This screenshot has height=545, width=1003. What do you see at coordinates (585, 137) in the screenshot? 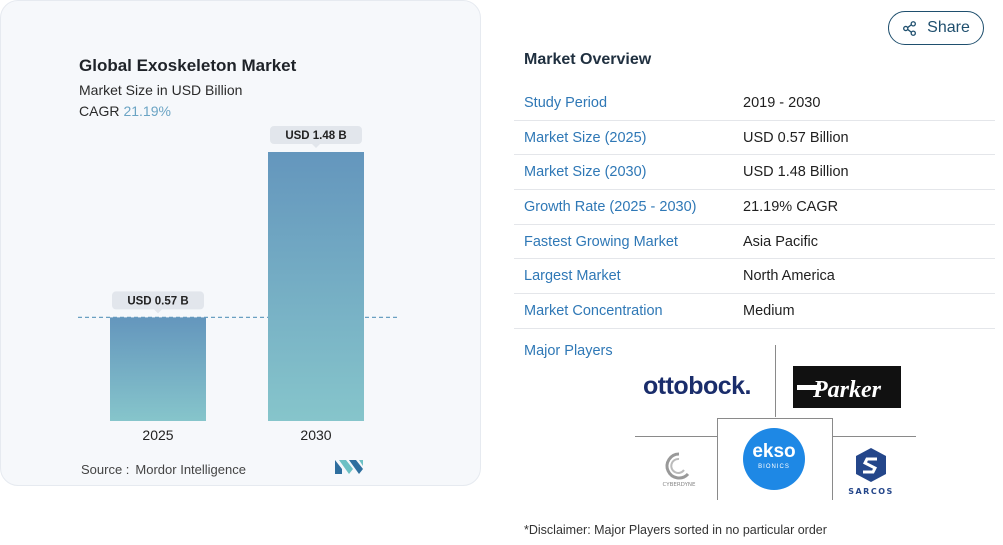
I see `overview-key: Market Size (2025)` at bounding box center [585, 137].